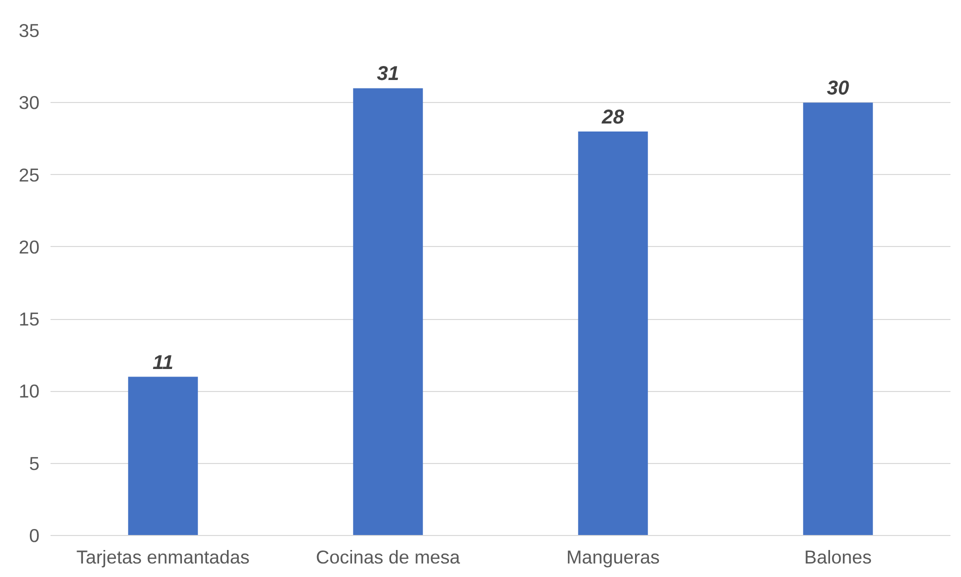  What do you see at coordinates (388, 74) in the screenshot?
I see `data-label: 31` at bounding box center [388, 74].